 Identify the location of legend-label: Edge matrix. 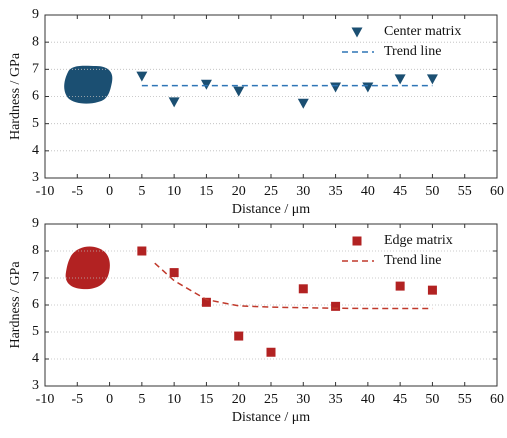
(418, 240).